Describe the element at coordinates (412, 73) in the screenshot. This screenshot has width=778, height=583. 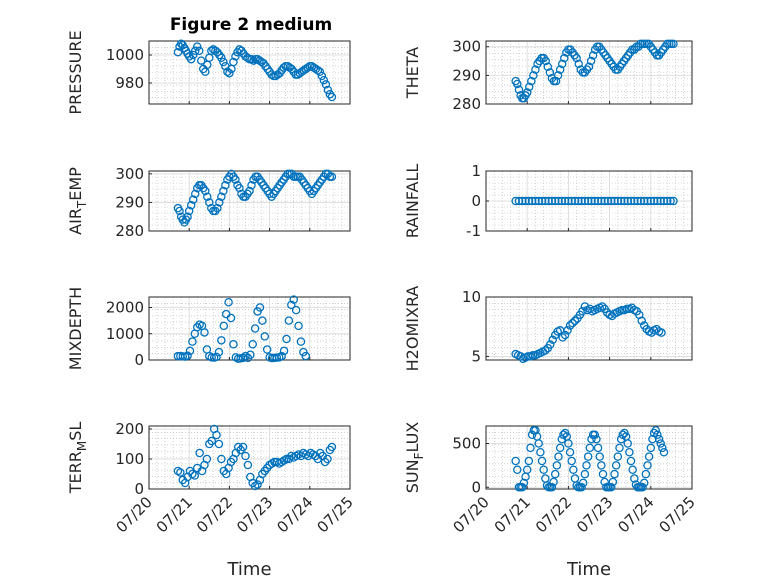
I see `y-axis-label: THETA` at that location.